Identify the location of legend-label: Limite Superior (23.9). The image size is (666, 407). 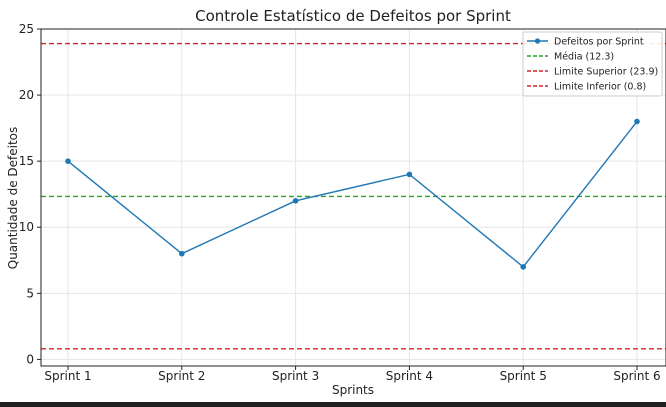
(606, 72).